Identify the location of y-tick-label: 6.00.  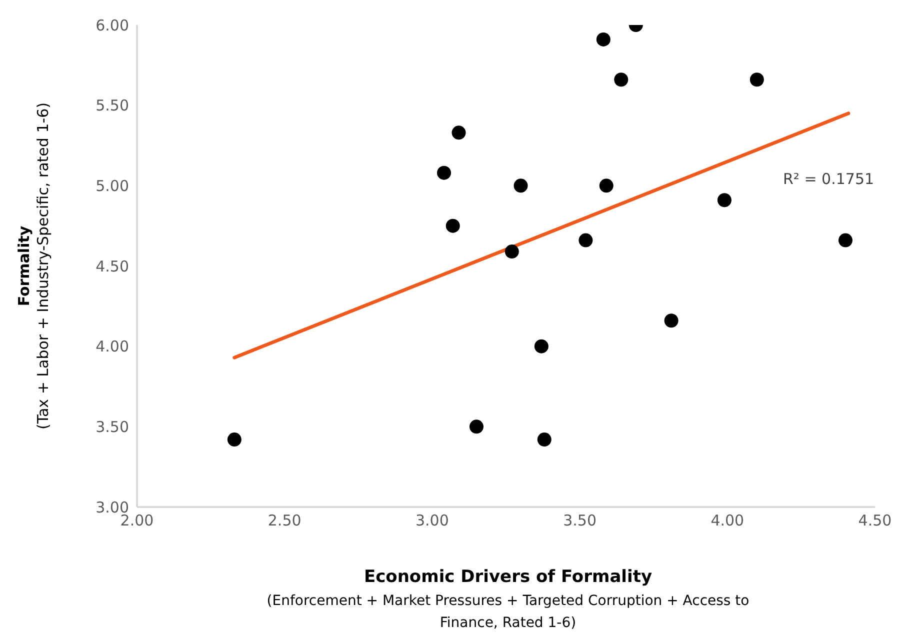
(112, 25).